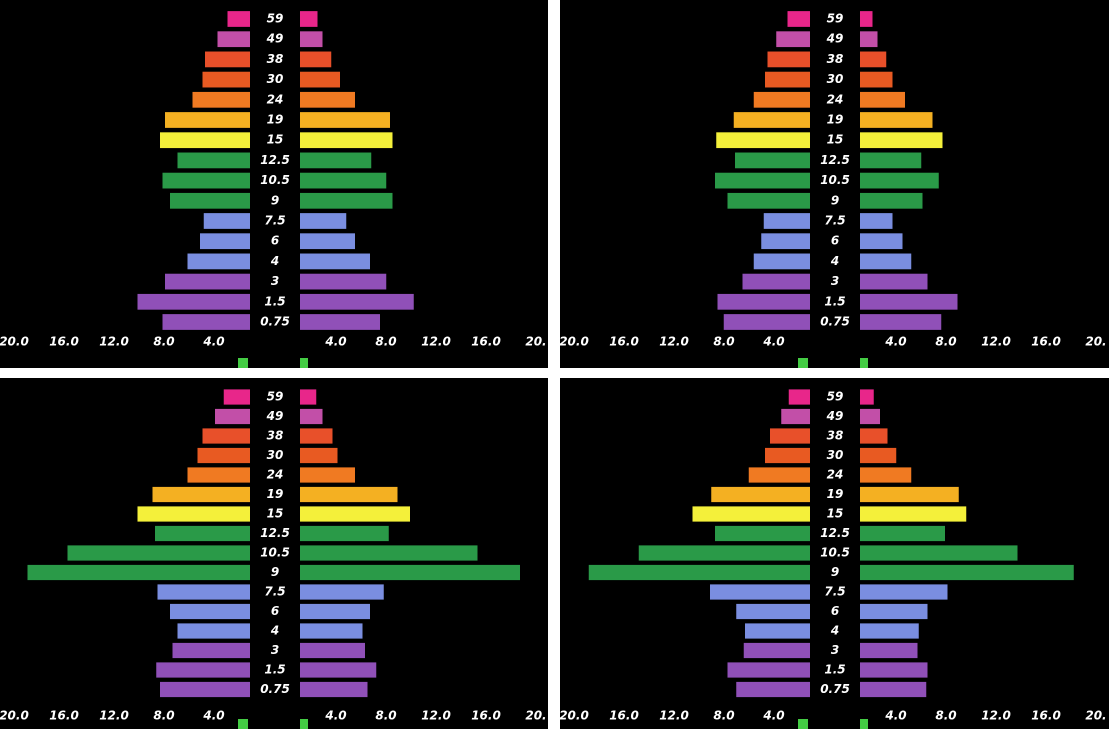 The image size is (1109, 729). I want to click on category-label: 4, so click(834, 261).